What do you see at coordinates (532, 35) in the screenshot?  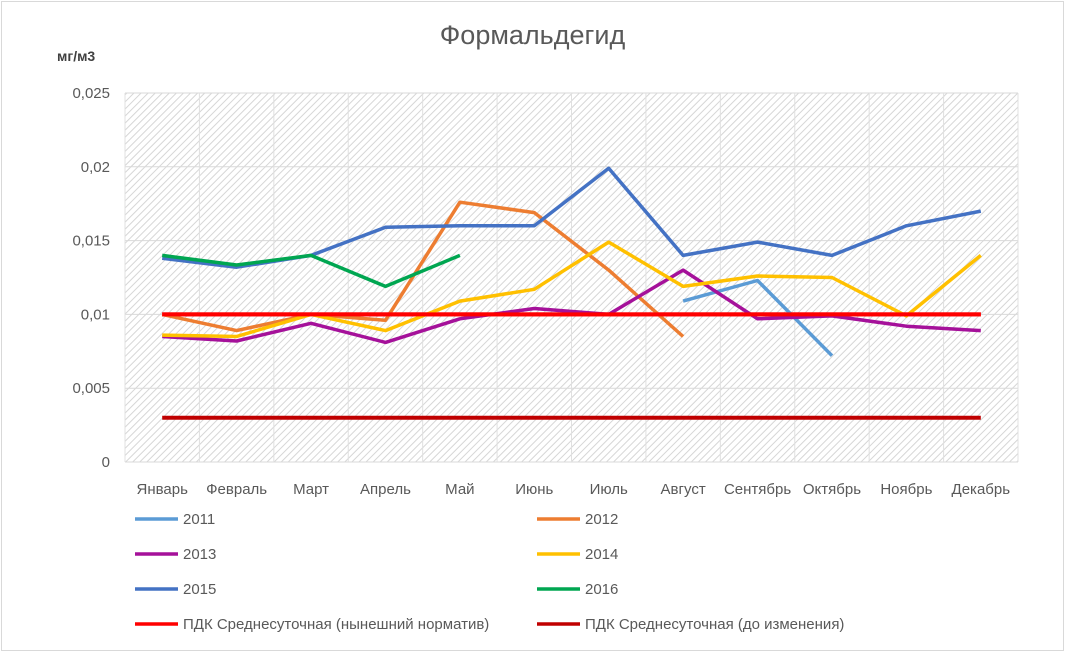 I see `chart-title: Формальдегид` at bounding box center [532, 35].